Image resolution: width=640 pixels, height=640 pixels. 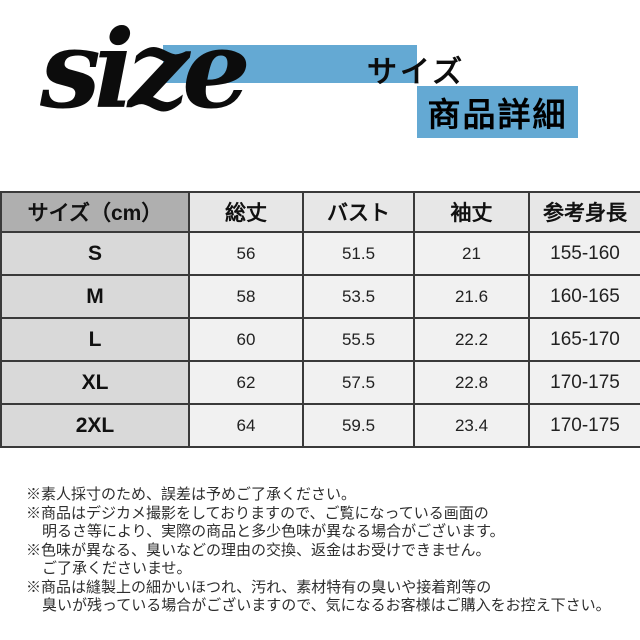 I want to click on column-header-bust: バスト, so click(x=358, y=212).